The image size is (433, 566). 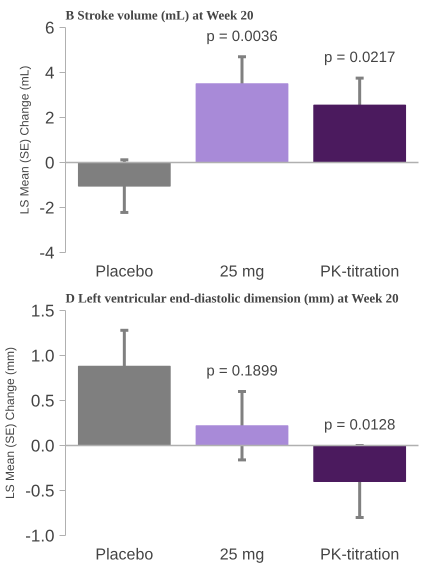 What do you see at coordinates (42, 311) in the screenshot?
I see `y-tick-label: 1.5` at bounding box center [42, 311].